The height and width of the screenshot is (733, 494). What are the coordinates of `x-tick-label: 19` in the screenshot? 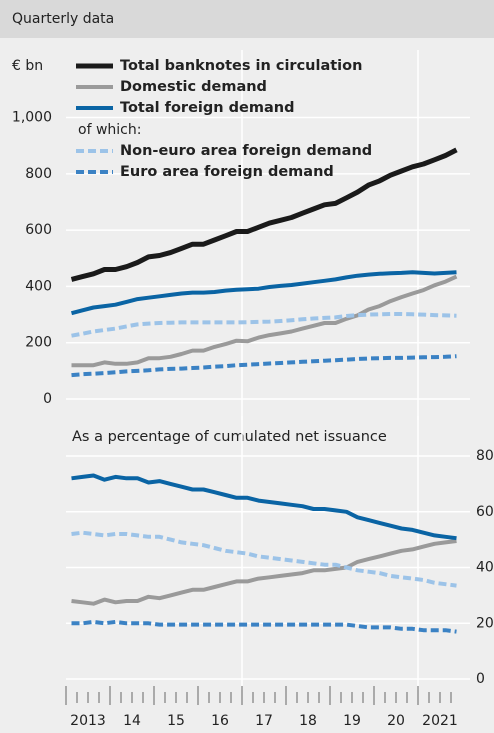 It's located at (352, 721).